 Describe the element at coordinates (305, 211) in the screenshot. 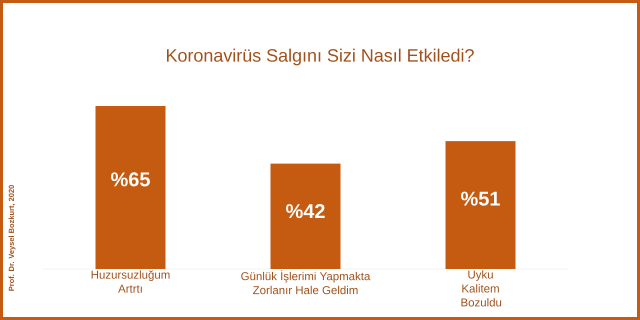

I see `data-label: %42` at that location.